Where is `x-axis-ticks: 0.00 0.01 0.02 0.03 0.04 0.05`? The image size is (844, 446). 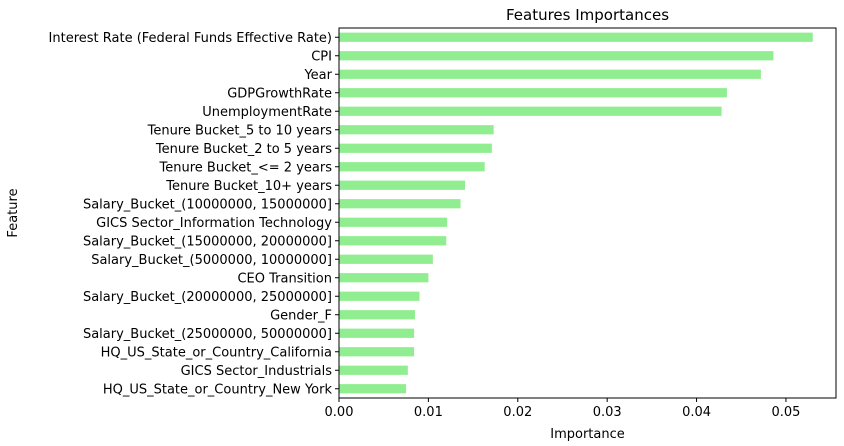 x-axis-ticks: 0.00 0.01 0.02 0.03 0.04 0.05 is located at coordinates (562, 409).